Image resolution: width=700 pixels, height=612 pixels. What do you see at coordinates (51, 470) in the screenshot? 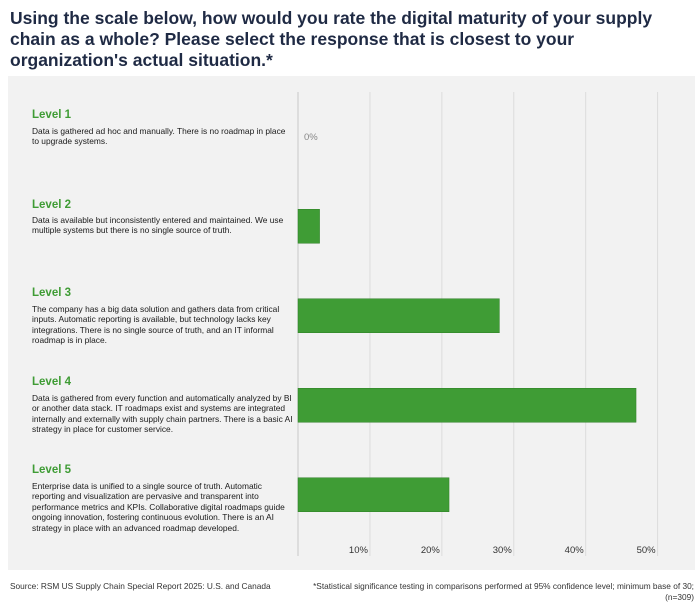
I see `level-5-label: Level 5` at bounding box center [51, 470].